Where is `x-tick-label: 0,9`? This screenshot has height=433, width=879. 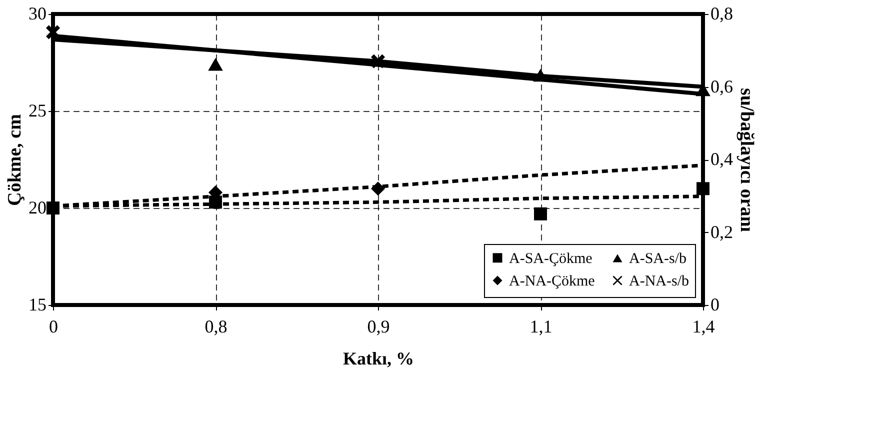 x-tick-label: 0,9 is located at coordinates (378, 326).